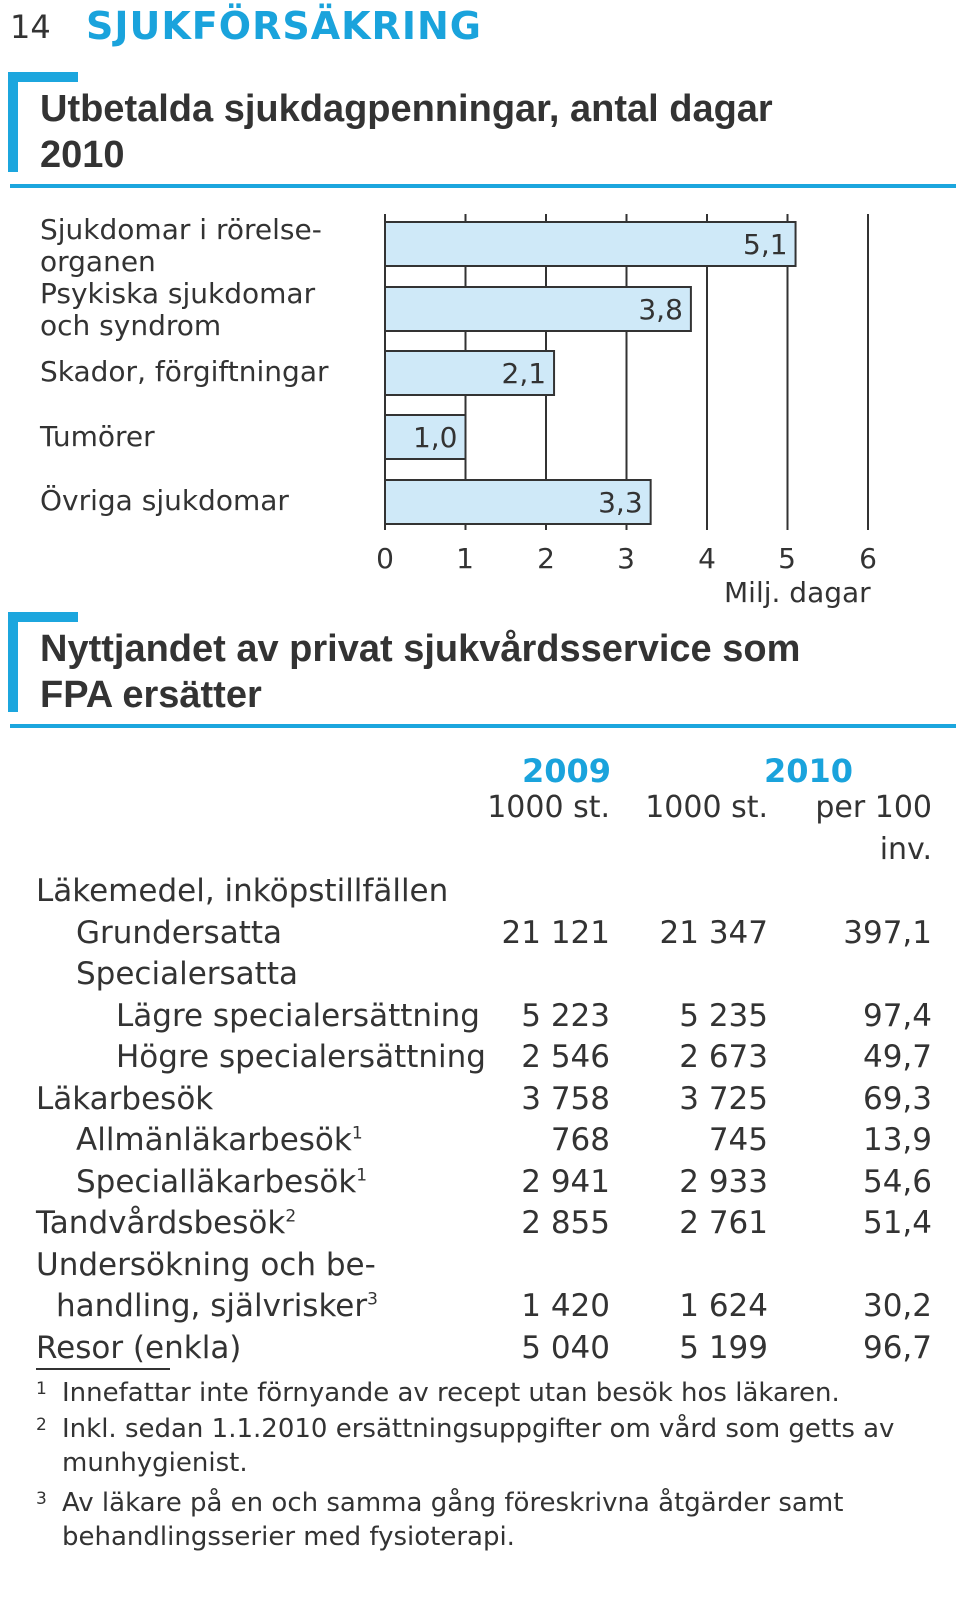 Image resolution: width=960 pixels, height=1597 pixels. Describe the element at coordinates (164, 500) in the screenshot. I see `category-label: Övriga sjukdomar` at that location.